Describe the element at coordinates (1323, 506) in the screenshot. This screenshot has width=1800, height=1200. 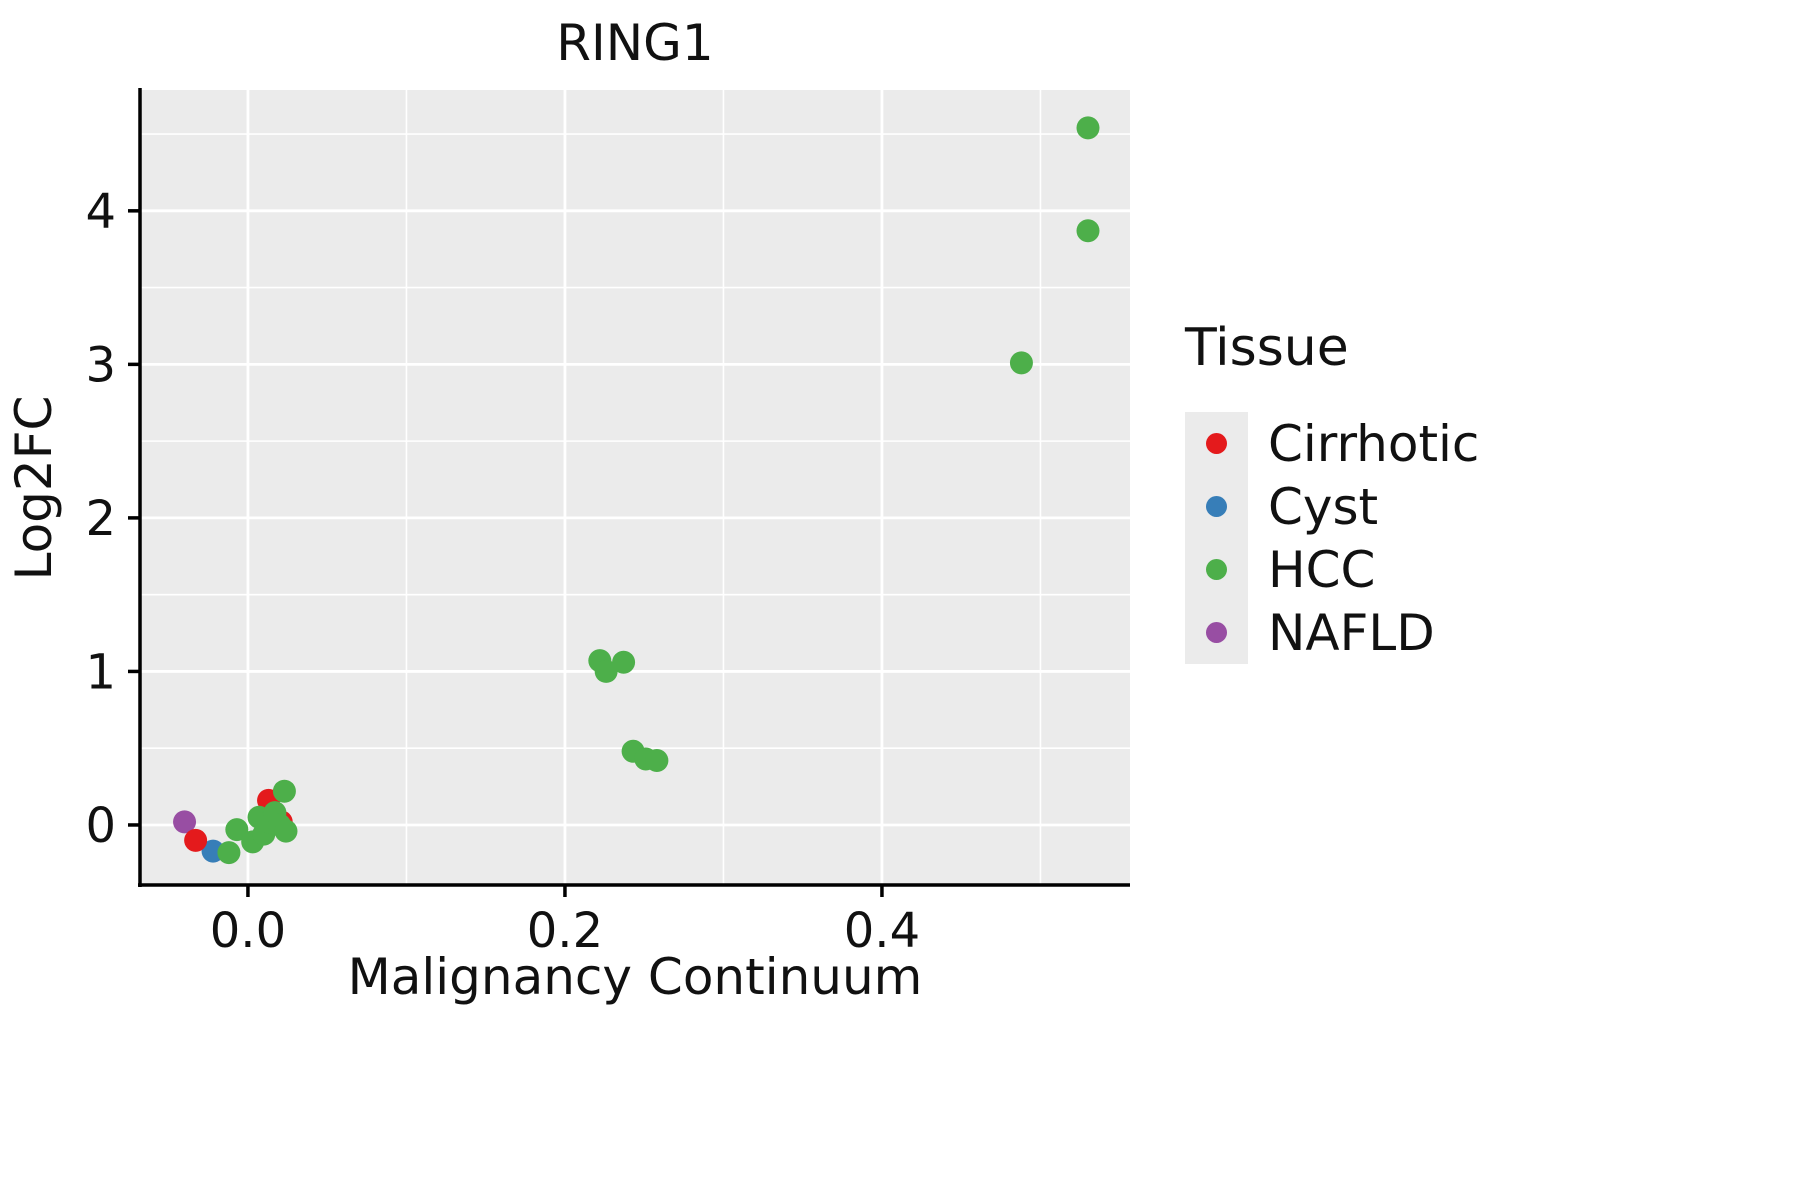
I see `legend-item-label: Cyst` at that location.